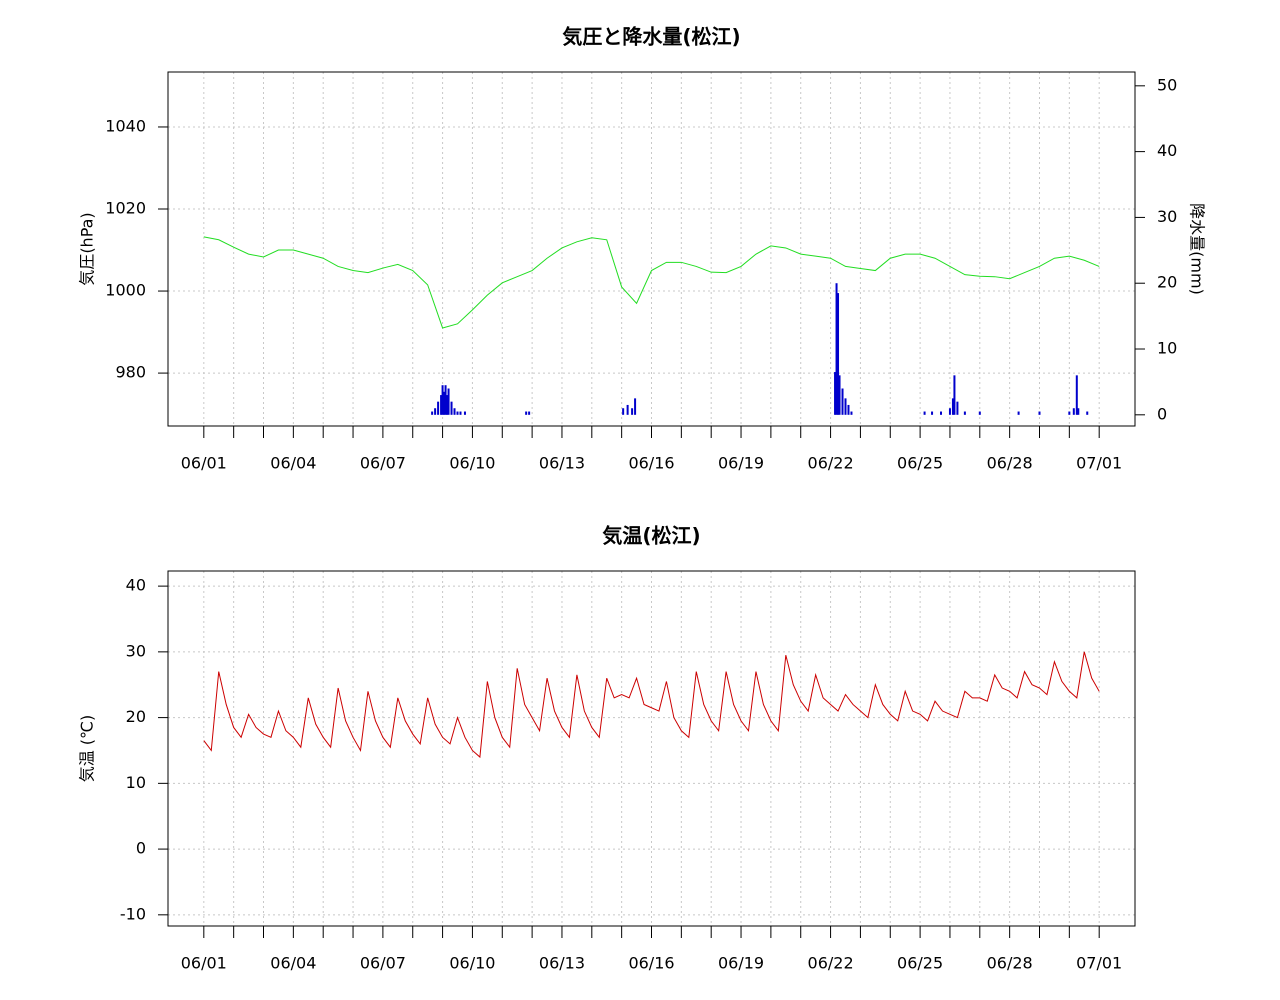 Image resolution: width=1280 pixels, height=1000 pixels. I want to click on y-tick-label: 980, so click(130, 372).